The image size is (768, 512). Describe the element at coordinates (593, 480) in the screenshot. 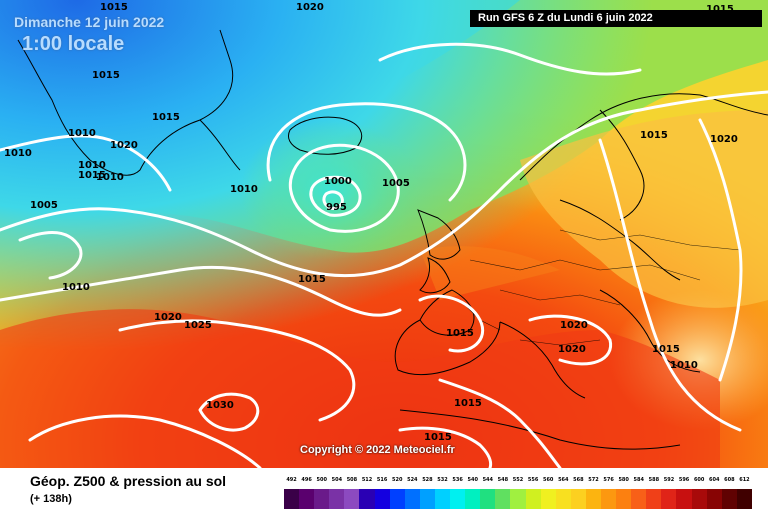

I see `scale-label: 572` at that location.